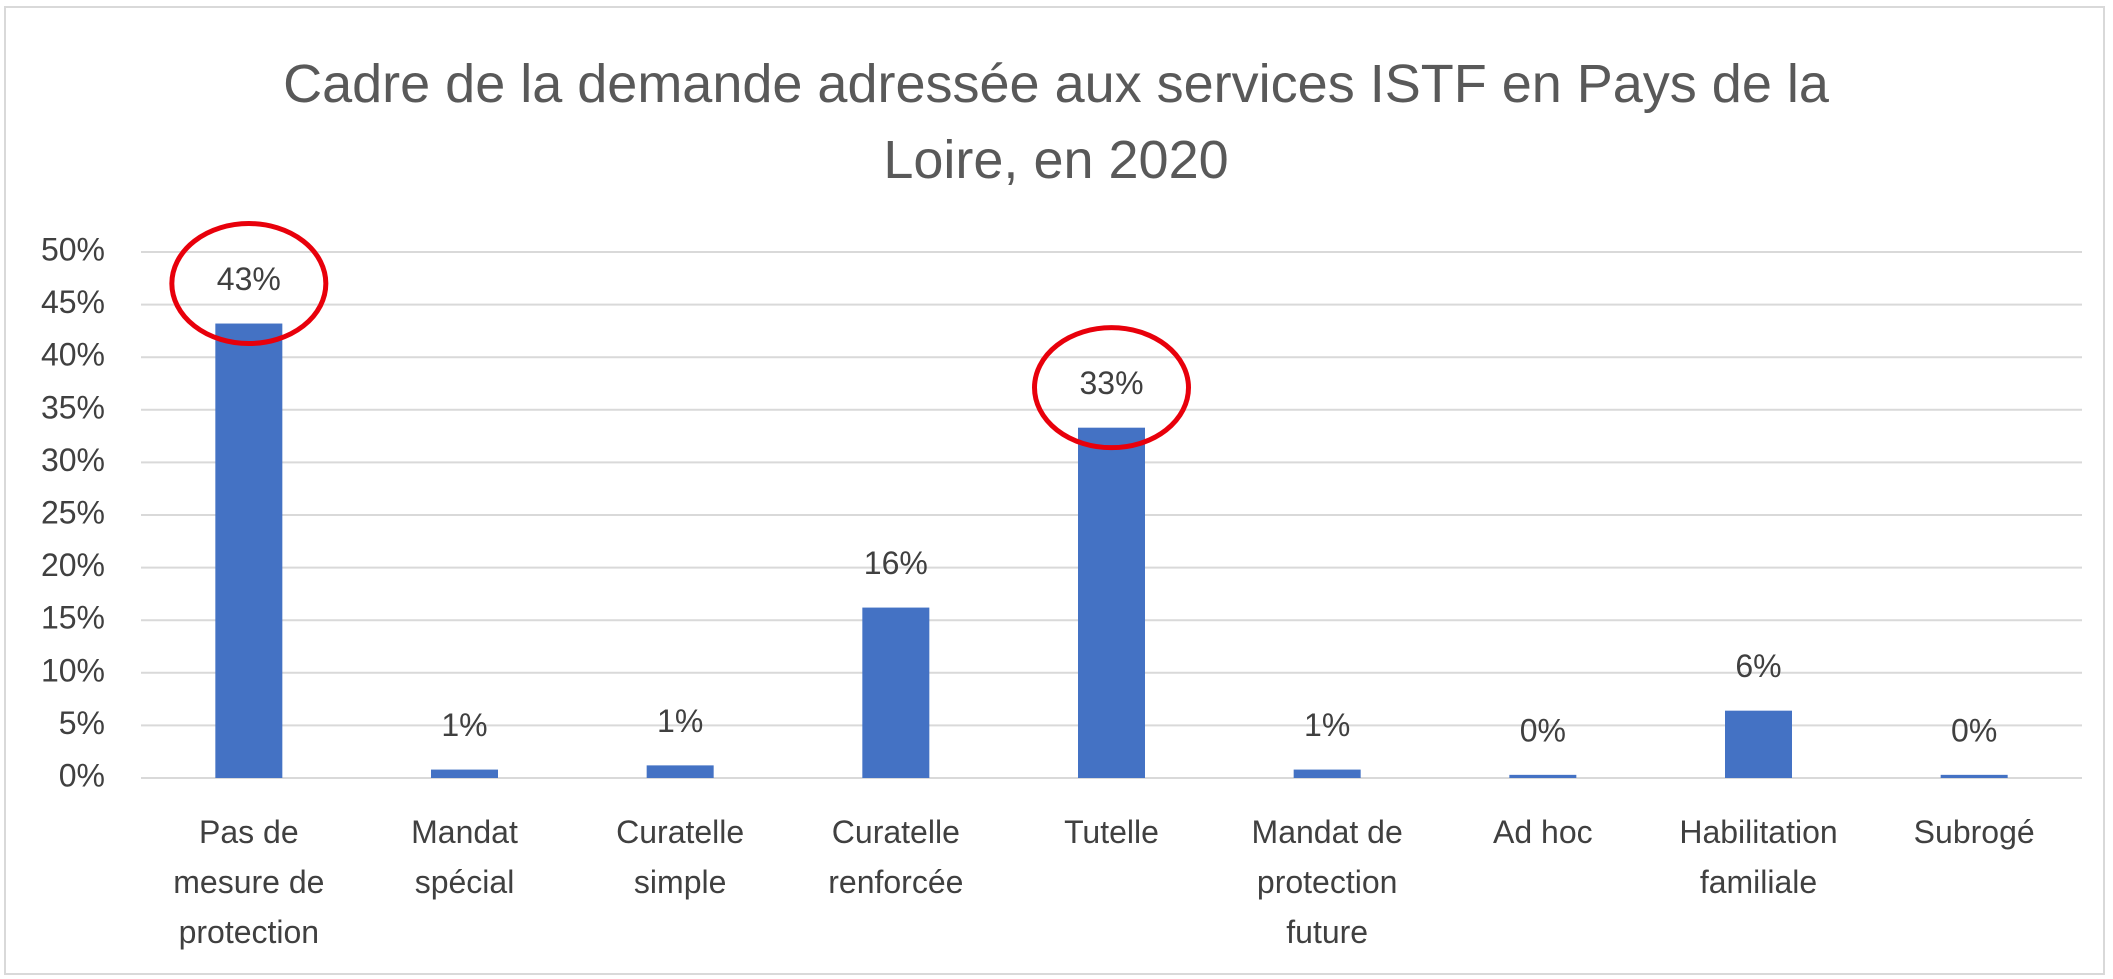 Image resolution: width=2113 pixels, height=979 pixels. Describe the element at coordinates (465, 882) in the screenshot. I see `x-tick-label-line: spécial` at that location.